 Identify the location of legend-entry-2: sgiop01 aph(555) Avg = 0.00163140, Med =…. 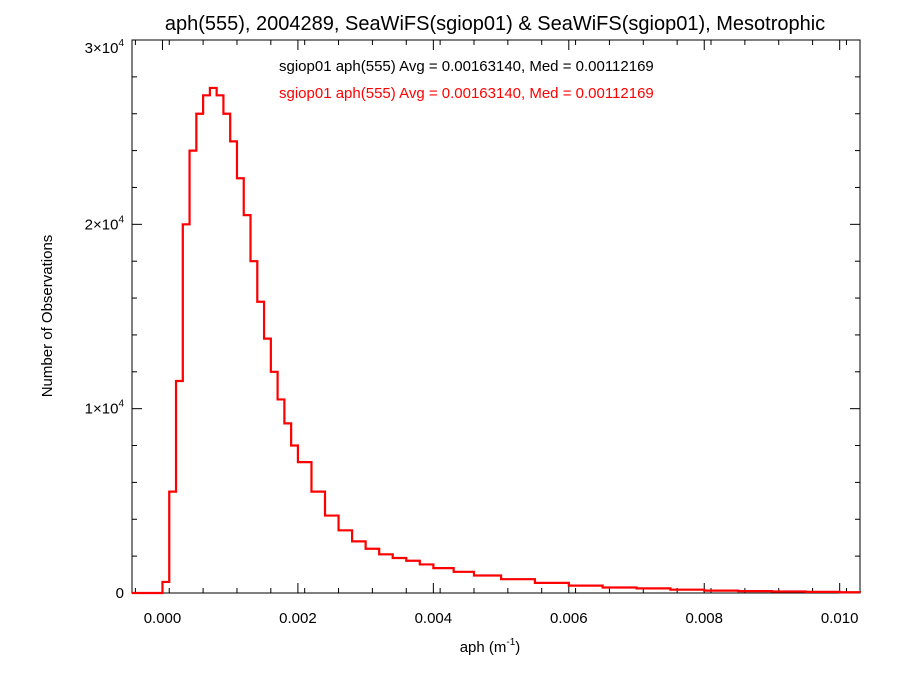
(466, 93).